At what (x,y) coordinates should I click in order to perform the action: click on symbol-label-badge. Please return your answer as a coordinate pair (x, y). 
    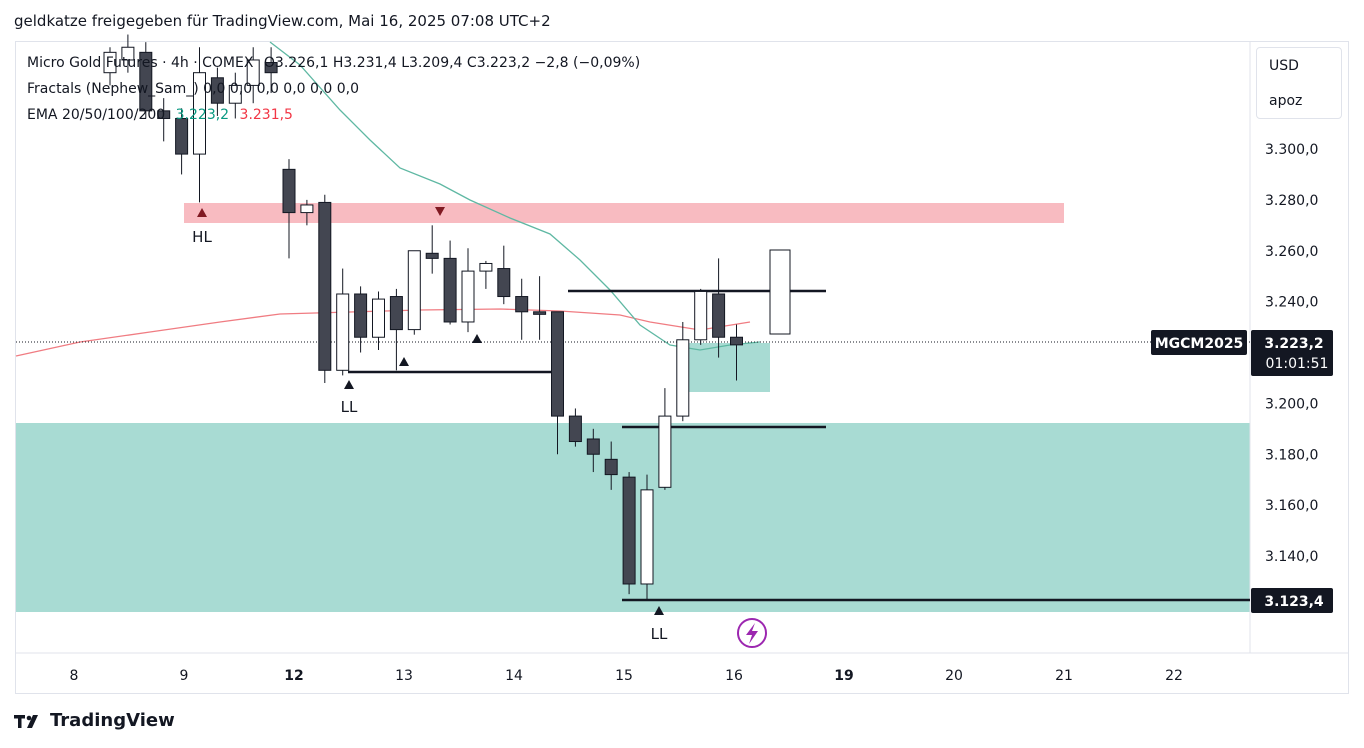
    Looking at the image, I should click on (1199, 342).